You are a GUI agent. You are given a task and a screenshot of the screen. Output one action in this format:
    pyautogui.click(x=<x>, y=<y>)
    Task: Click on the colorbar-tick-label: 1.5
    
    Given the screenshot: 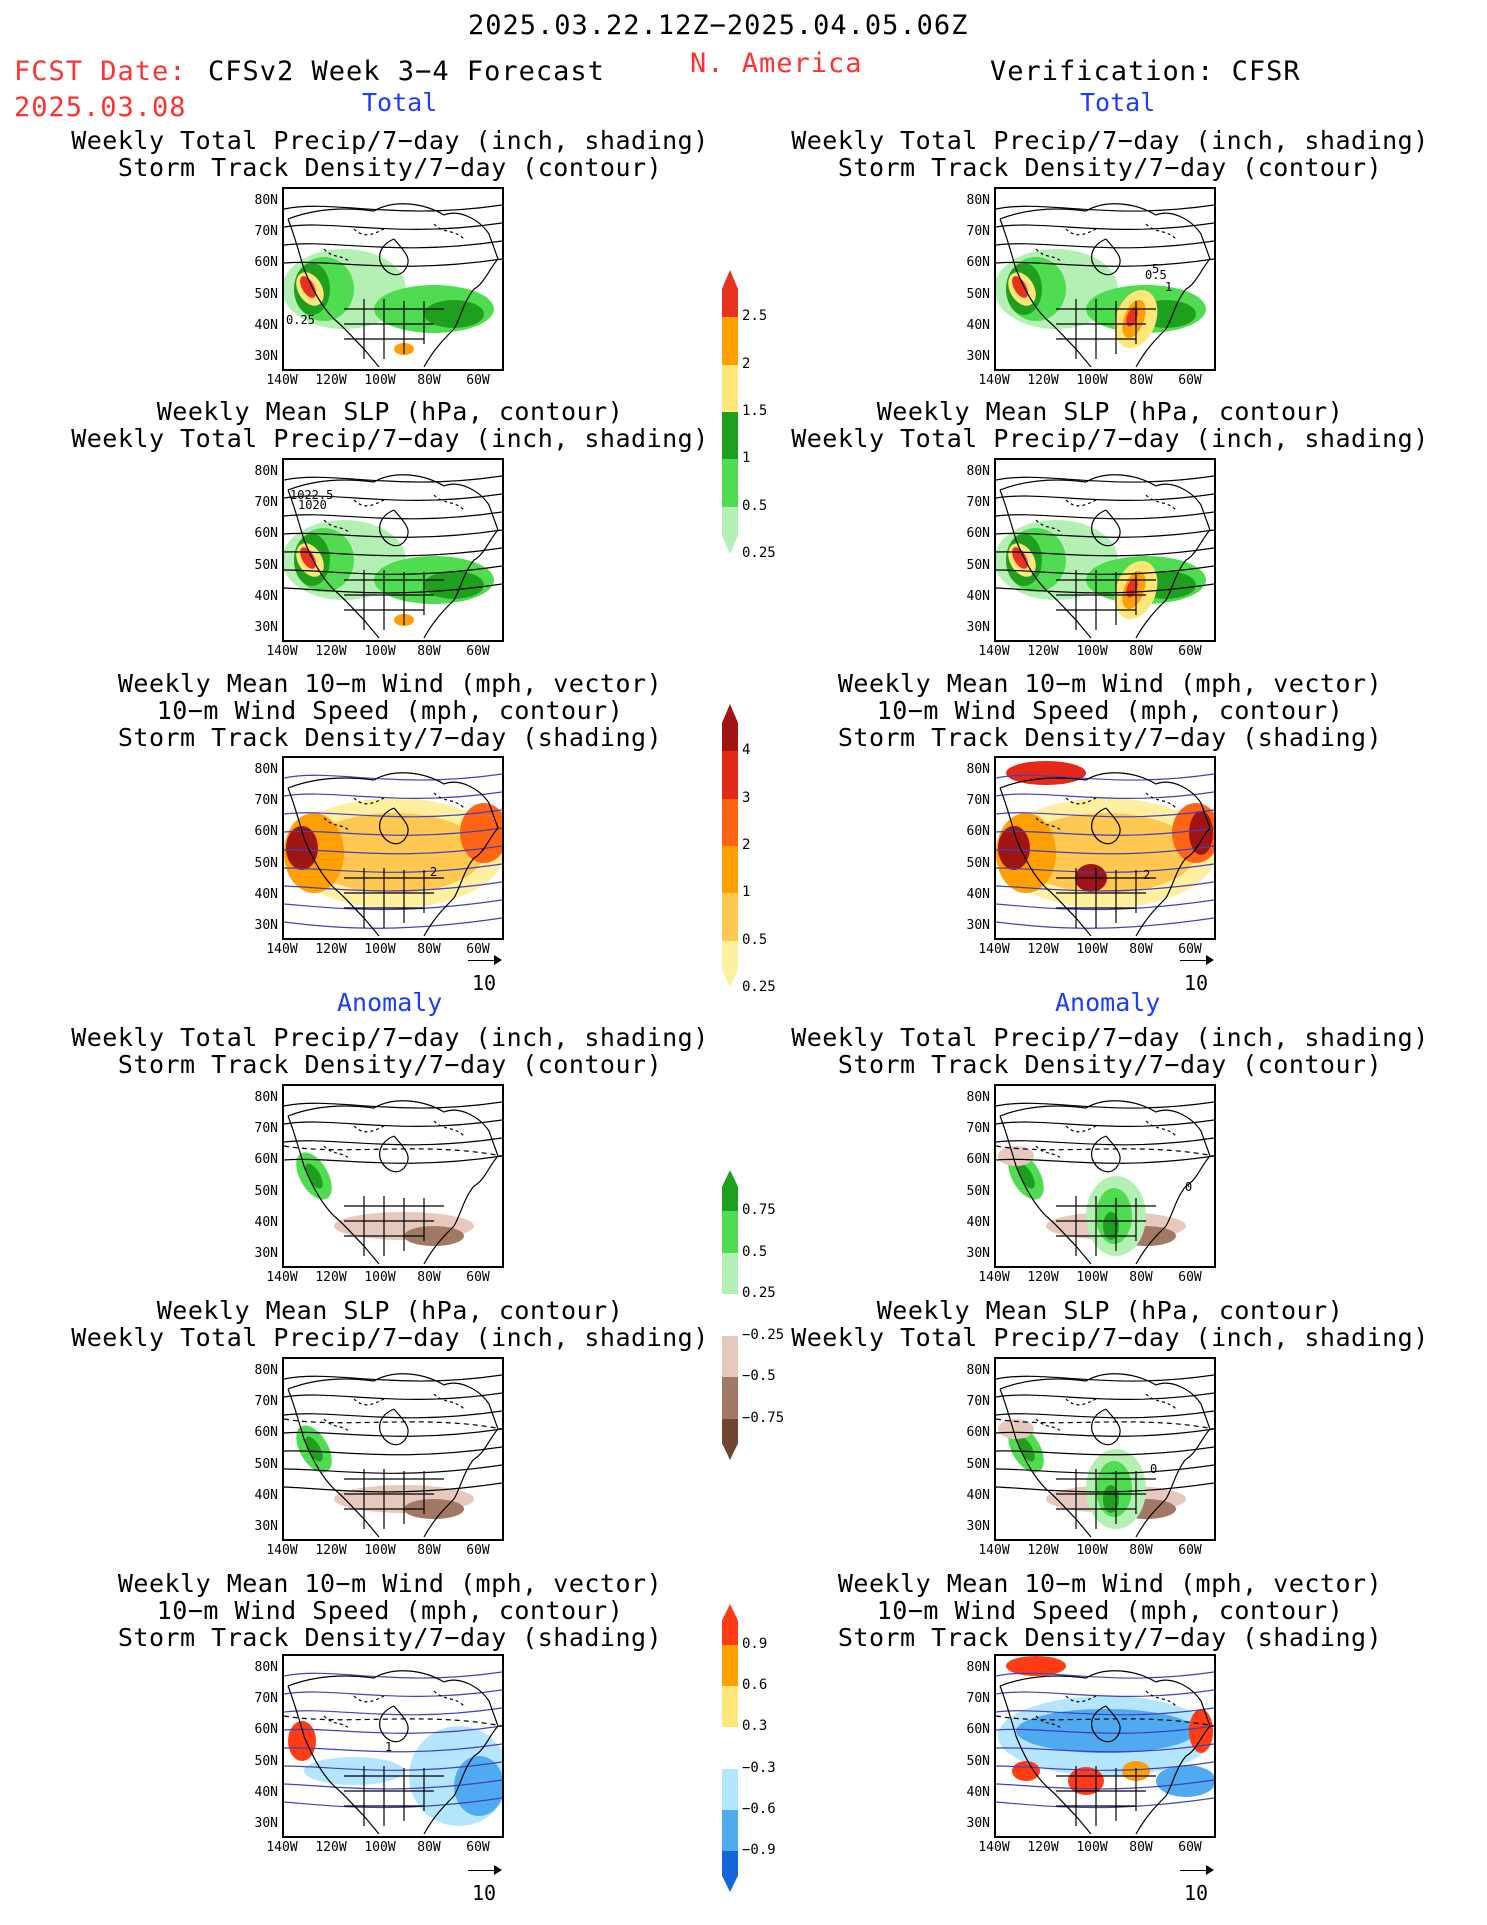 What is the action you would take?
    pyautogui.click(x=755, y=411)
    